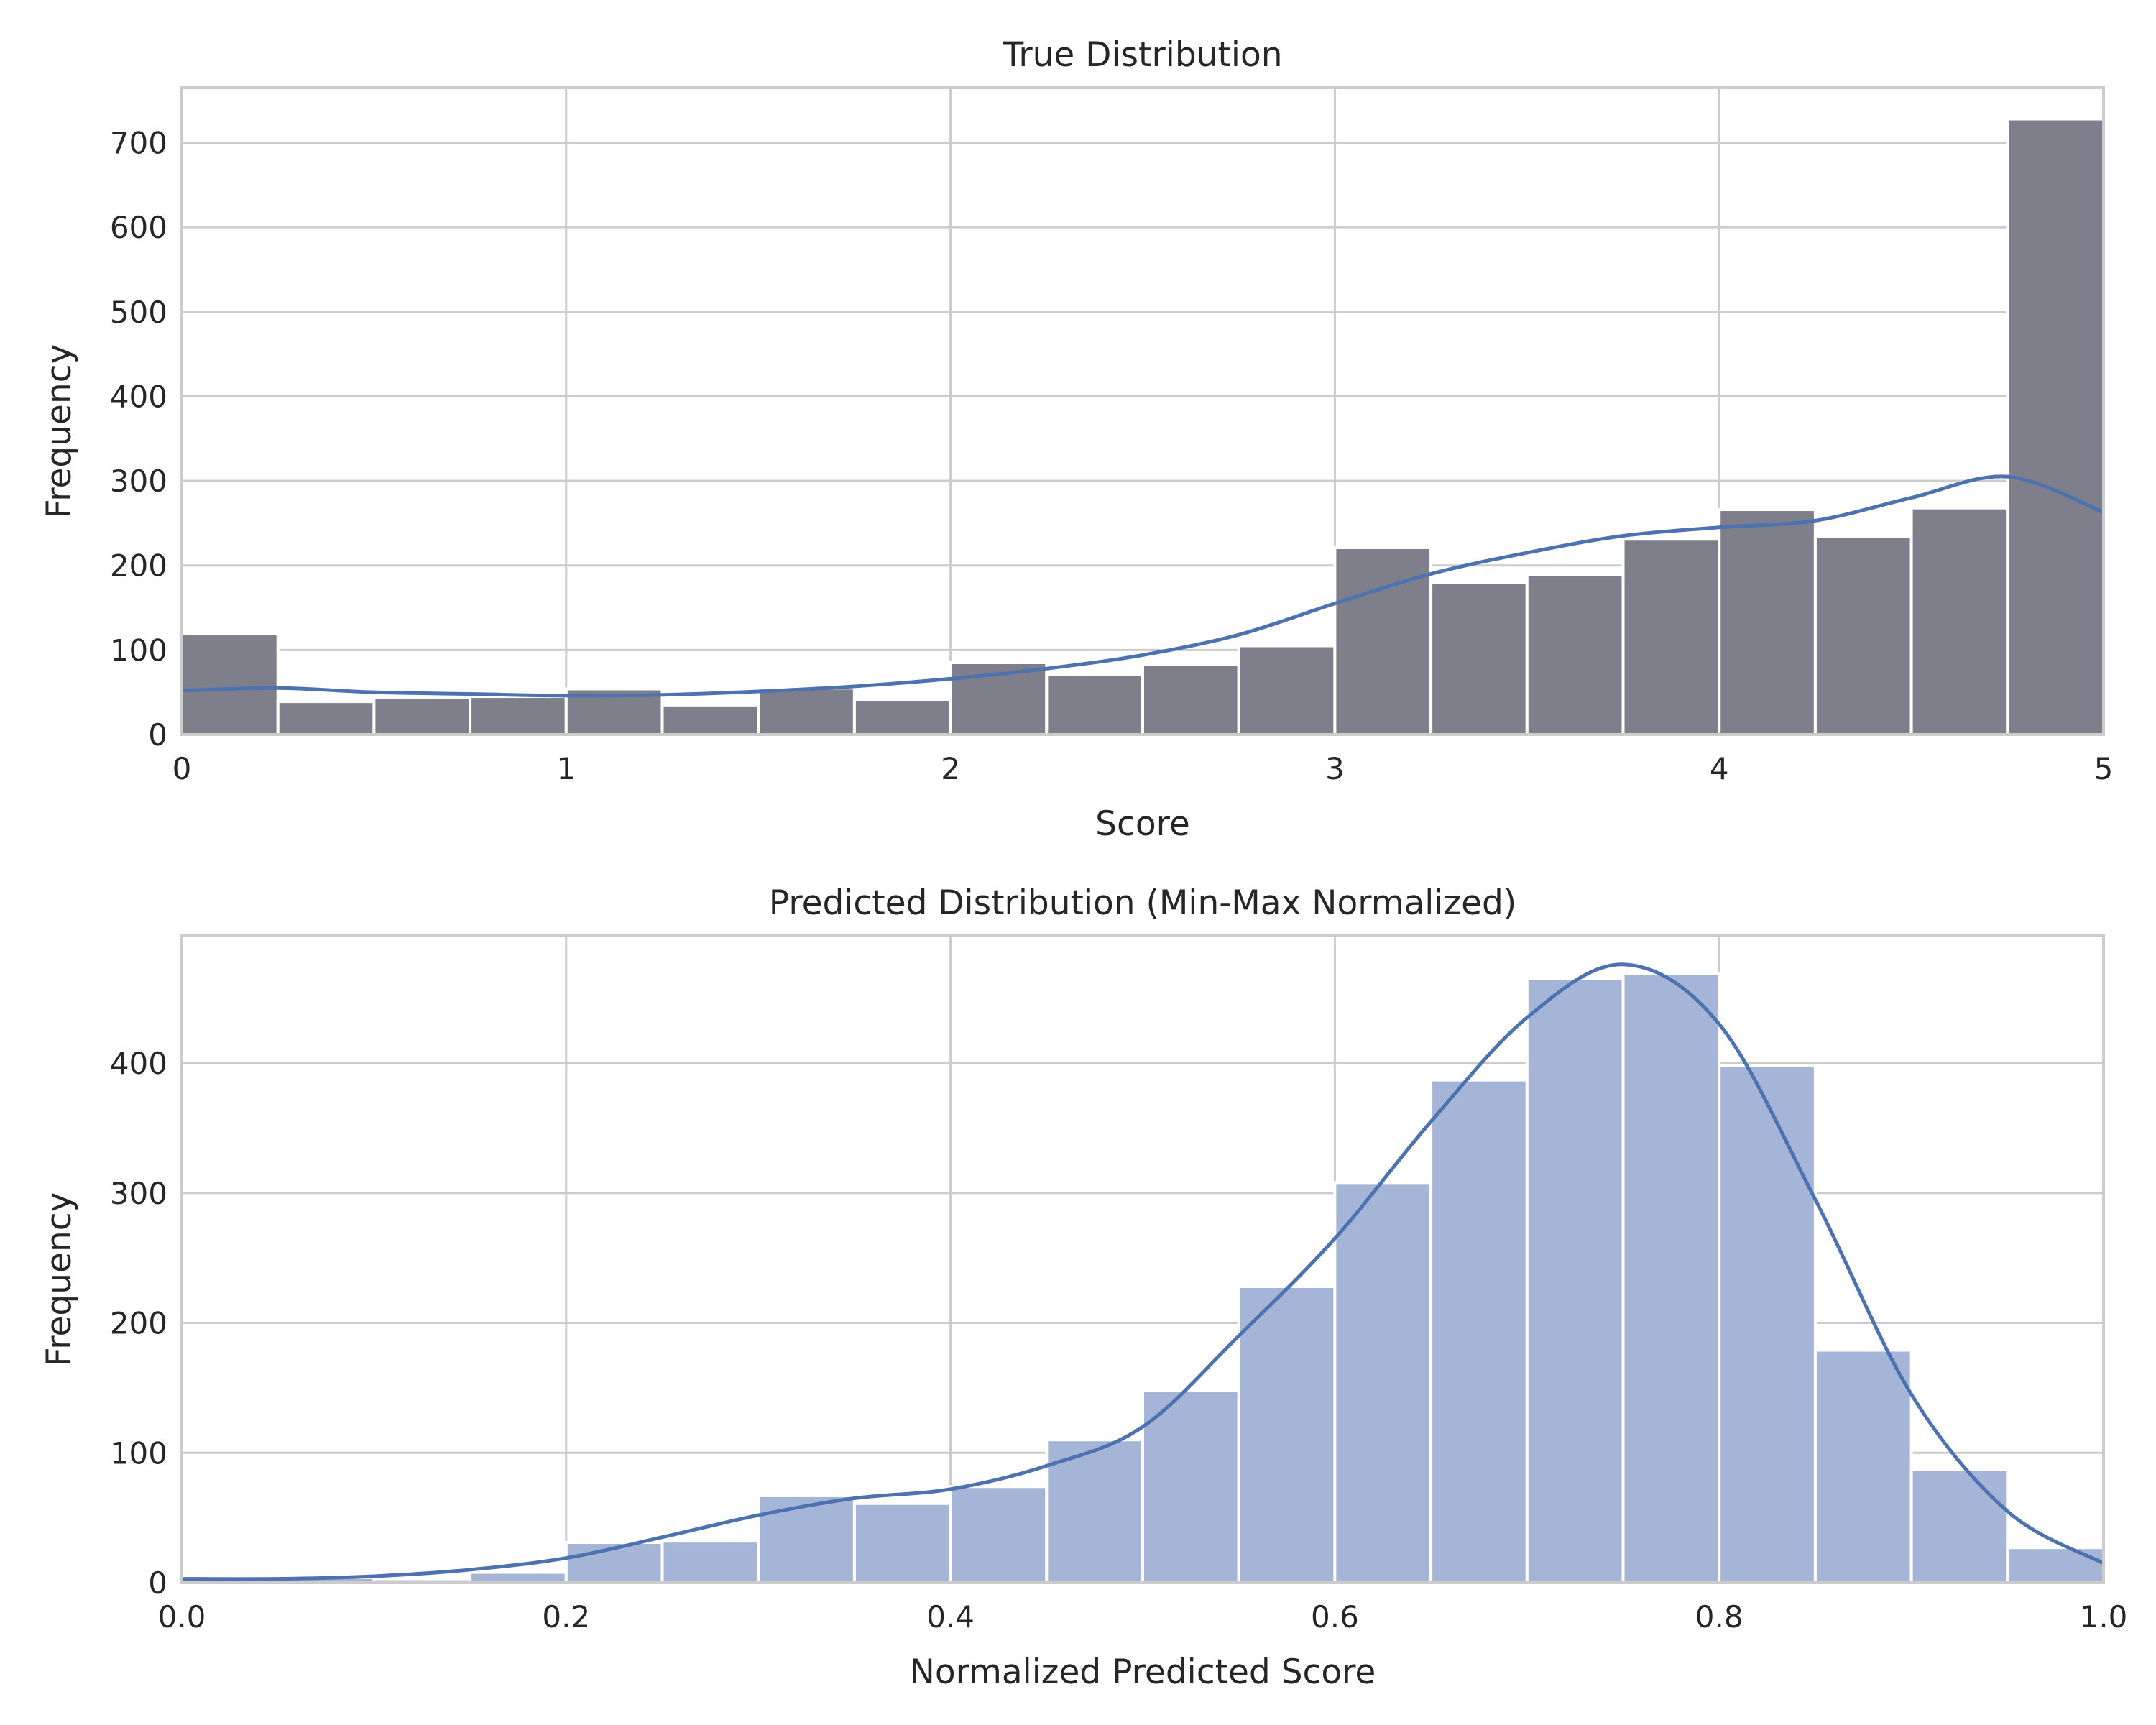 The height and width of the screenshot is (1725, 2156). What do you see at coordinates (1719, 1616) in the screenshot?
I see `x-tick-label: 0.8` at bounding box center [1719, 1616].